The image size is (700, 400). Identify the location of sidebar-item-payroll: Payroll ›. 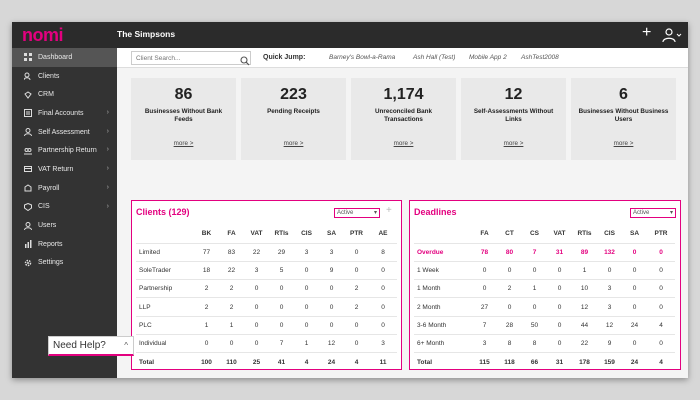
(64, 188).